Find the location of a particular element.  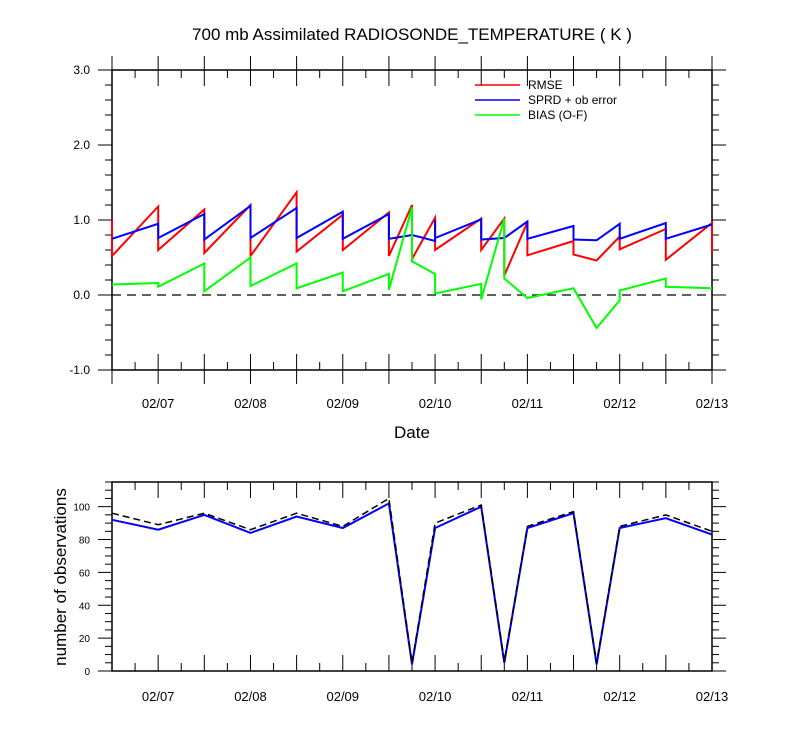

bottom-ytick-label: 80 is located at coordinates (85, 541).